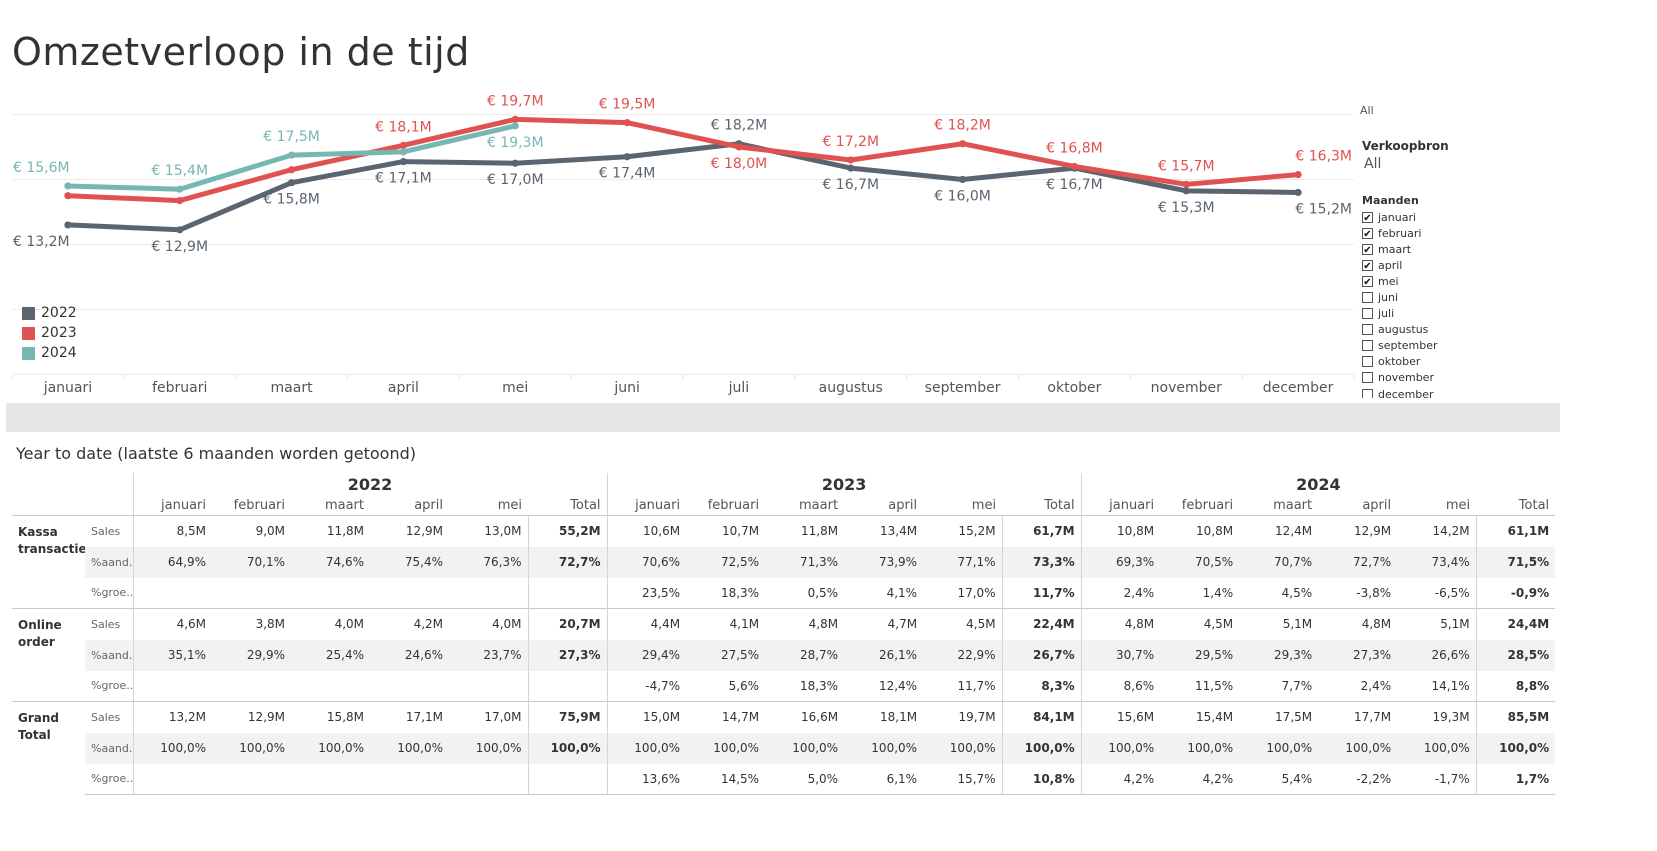  What do you see at coordinates (1437, 779) in the screenshot?
I see `table-cell: -1,7%` at bounding box center [1437, 779].